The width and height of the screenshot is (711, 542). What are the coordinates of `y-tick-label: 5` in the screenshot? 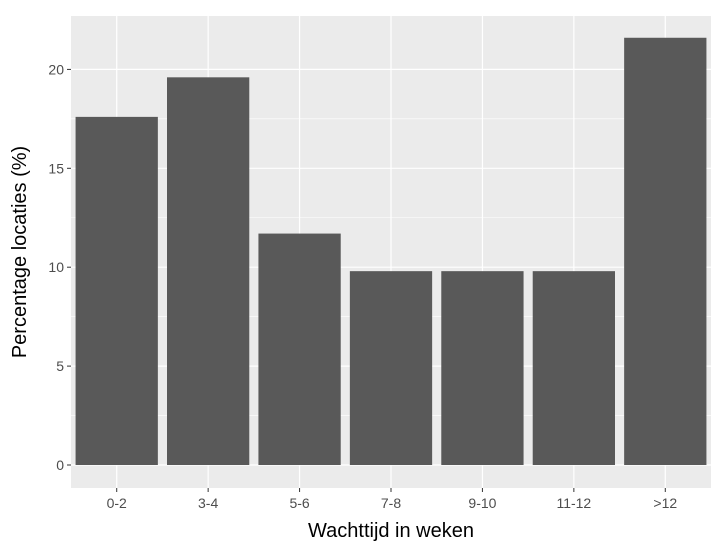 It's located at (60, 366).